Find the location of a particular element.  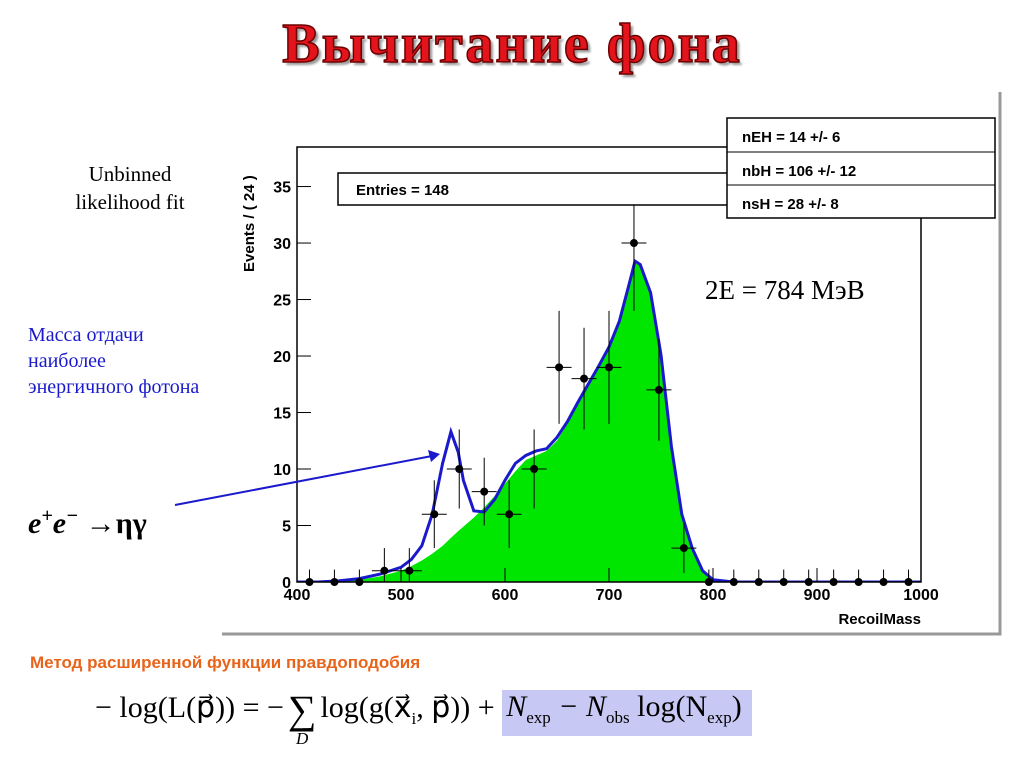

note-line: Масса отдачи is located at coordinates (86, 335).